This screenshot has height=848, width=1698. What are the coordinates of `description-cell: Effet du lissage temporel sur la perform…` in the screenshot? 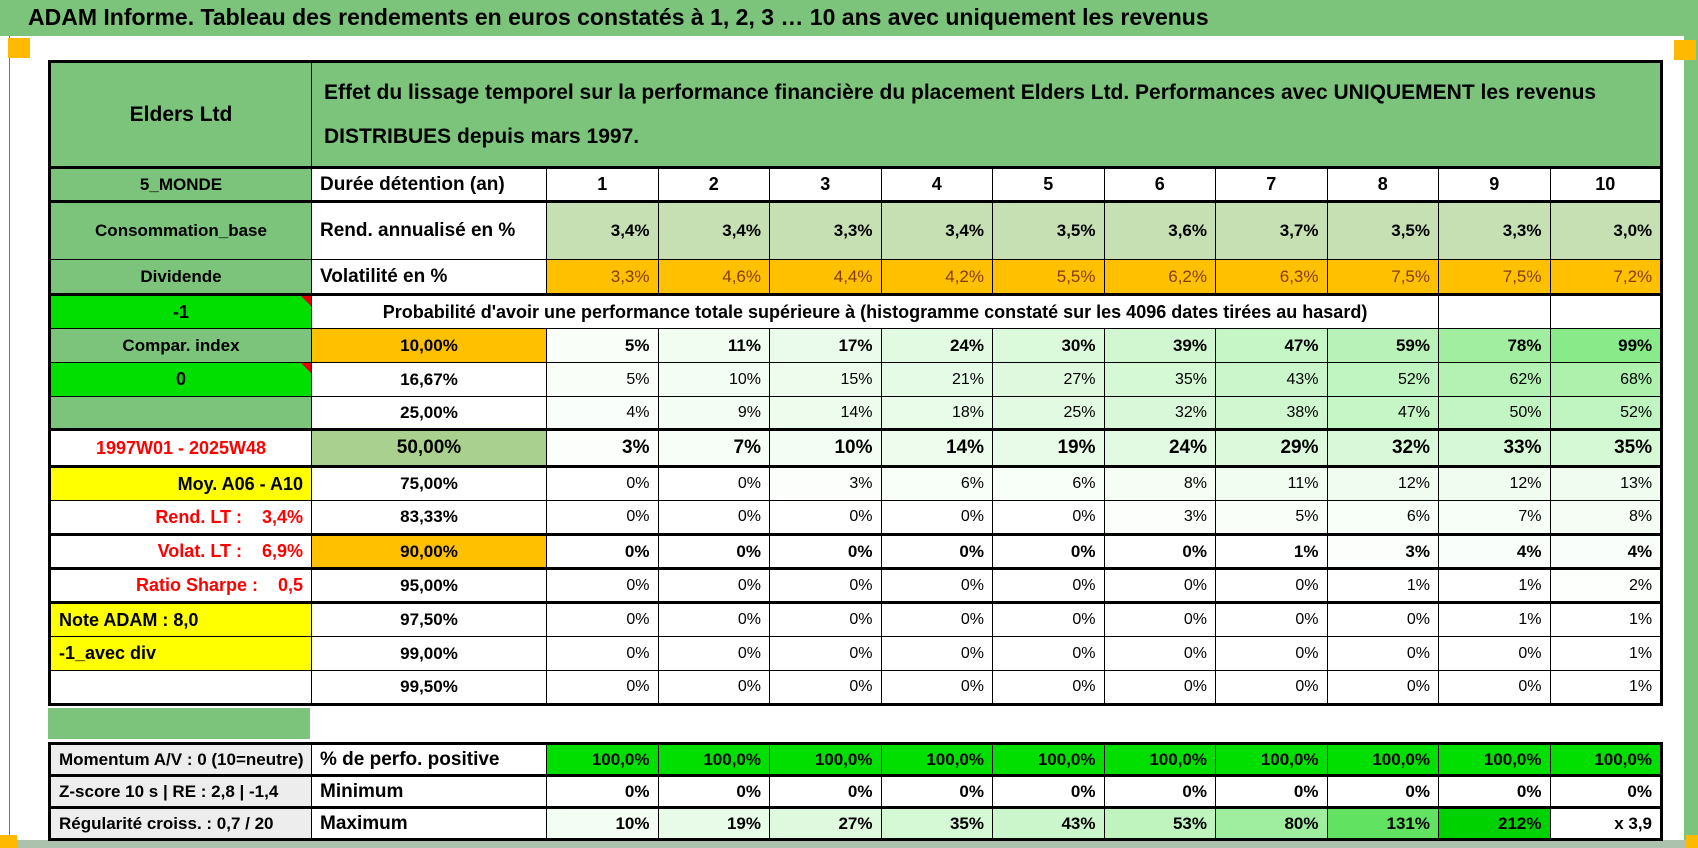 It's located at (986, 114).